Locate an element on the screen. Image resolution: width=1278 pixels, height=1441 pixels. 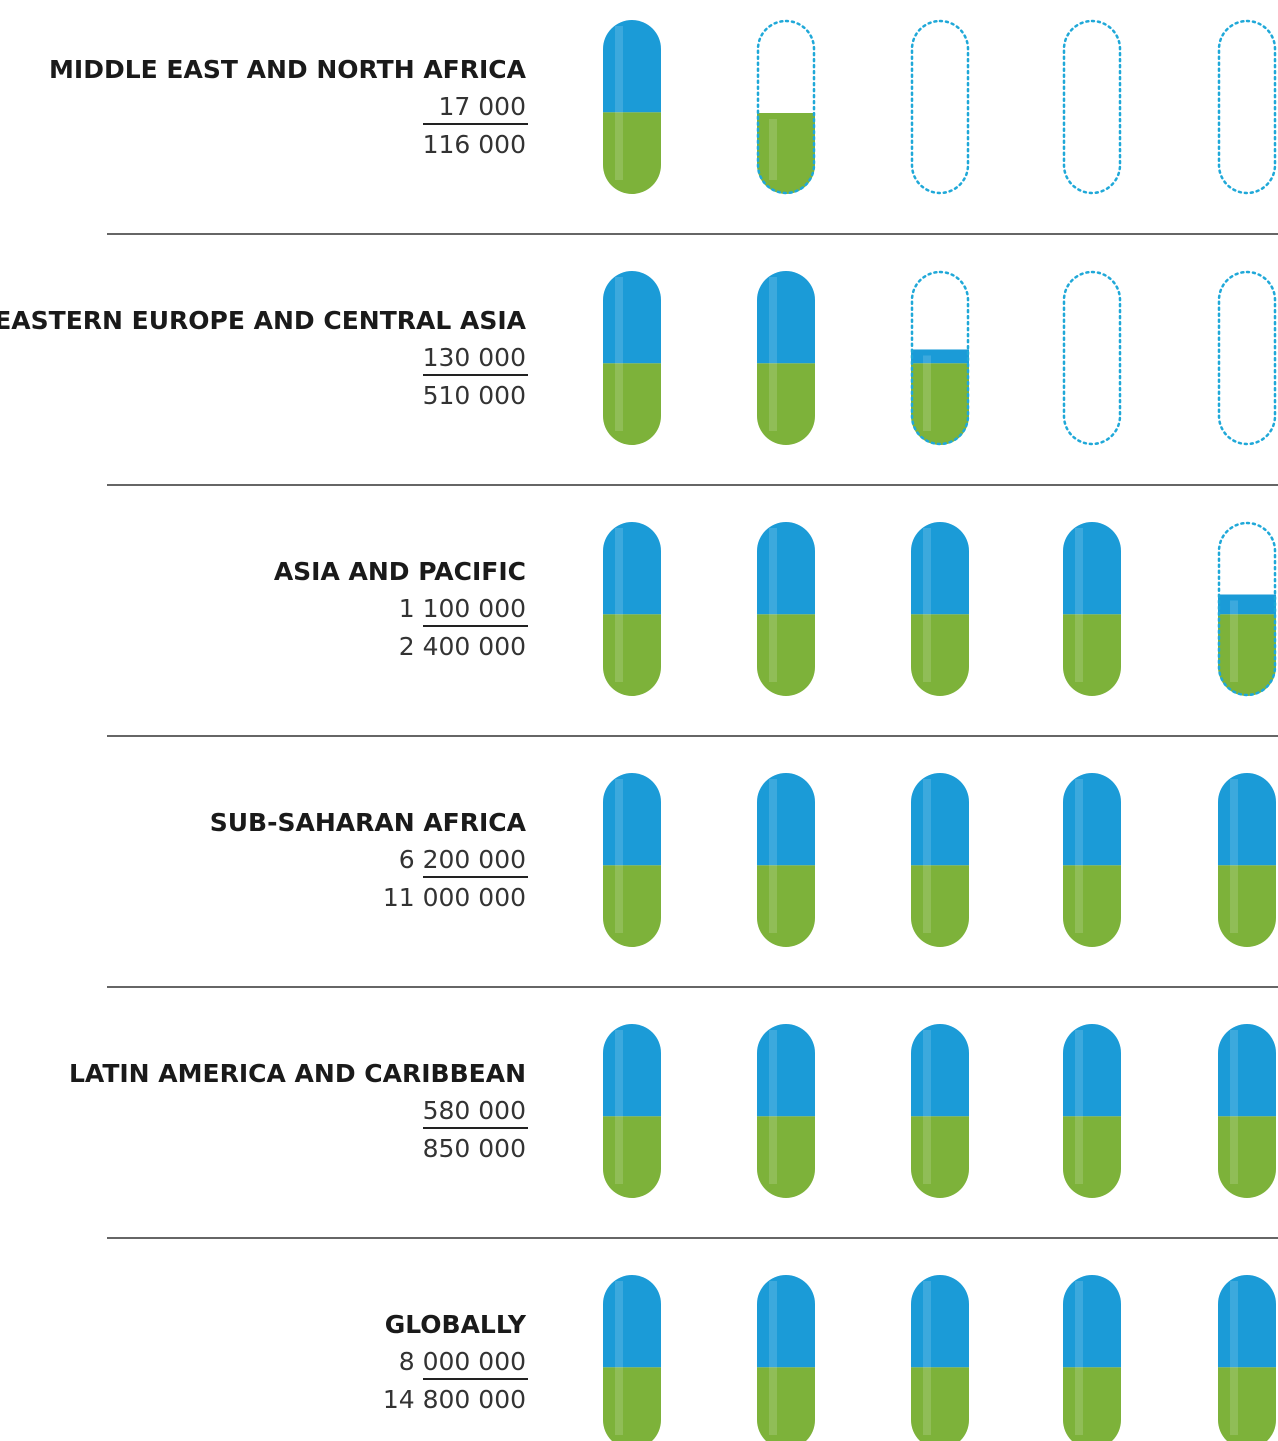
numerator: 1 100 000 is located at coordinates (462, 608).